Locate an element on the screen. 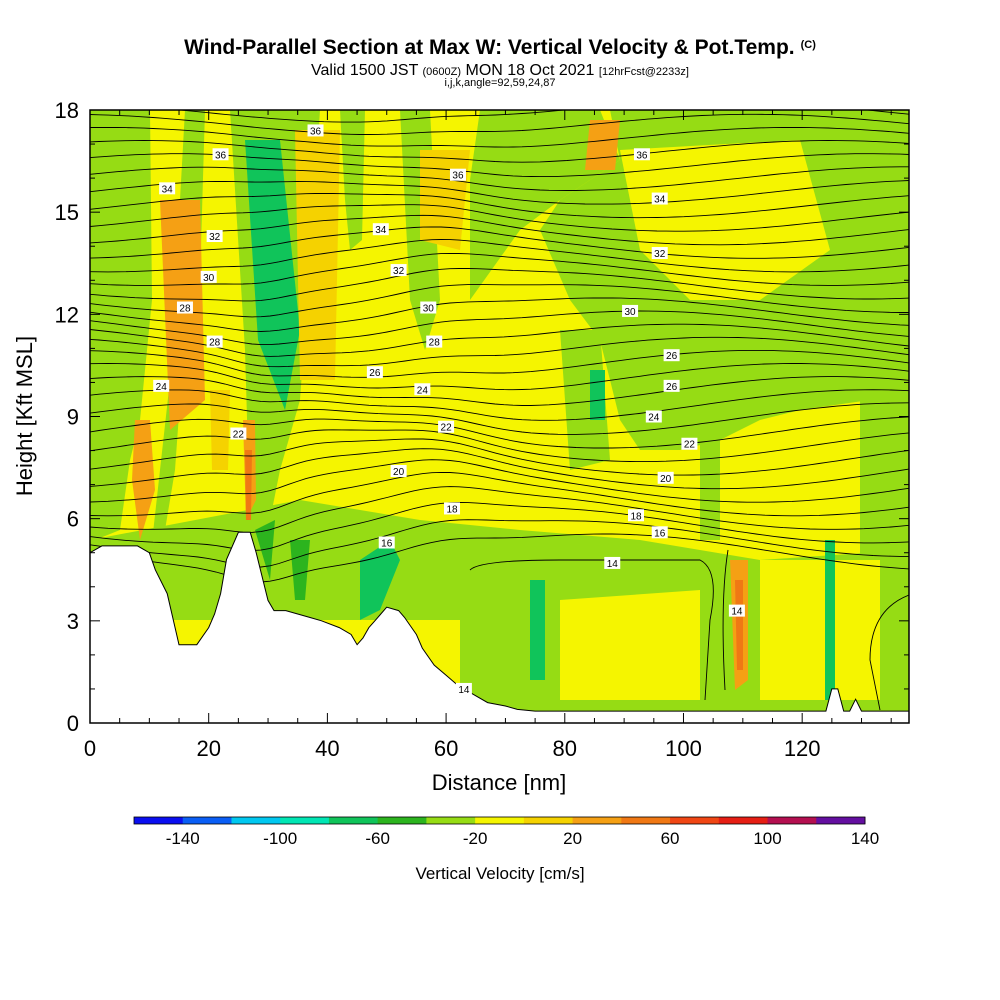 The image size is (1000, 1000). y-tick-label: 18 is located at coordinates (67, 110).